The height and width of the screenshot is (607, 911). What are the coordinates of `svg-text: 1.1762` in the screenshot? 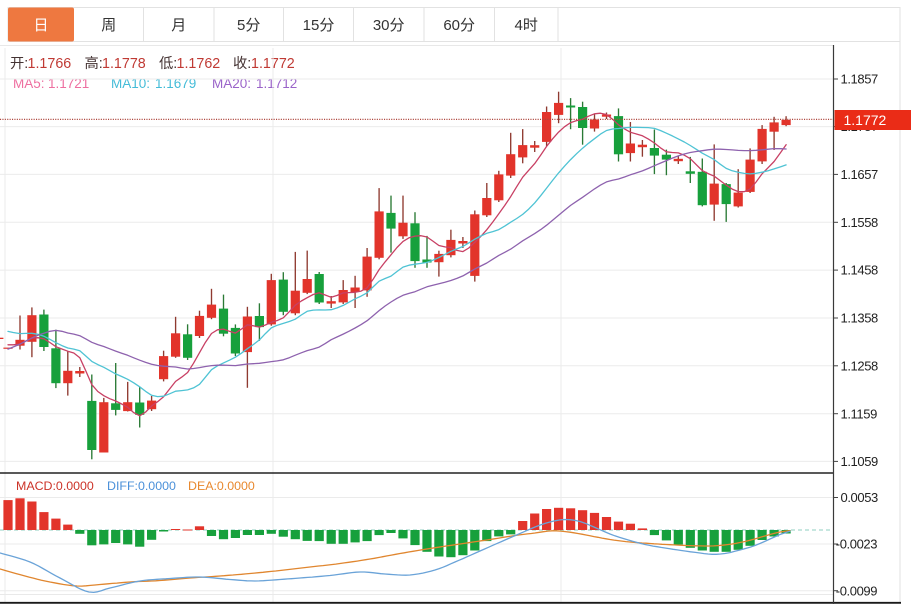 It's located at (199, 64).